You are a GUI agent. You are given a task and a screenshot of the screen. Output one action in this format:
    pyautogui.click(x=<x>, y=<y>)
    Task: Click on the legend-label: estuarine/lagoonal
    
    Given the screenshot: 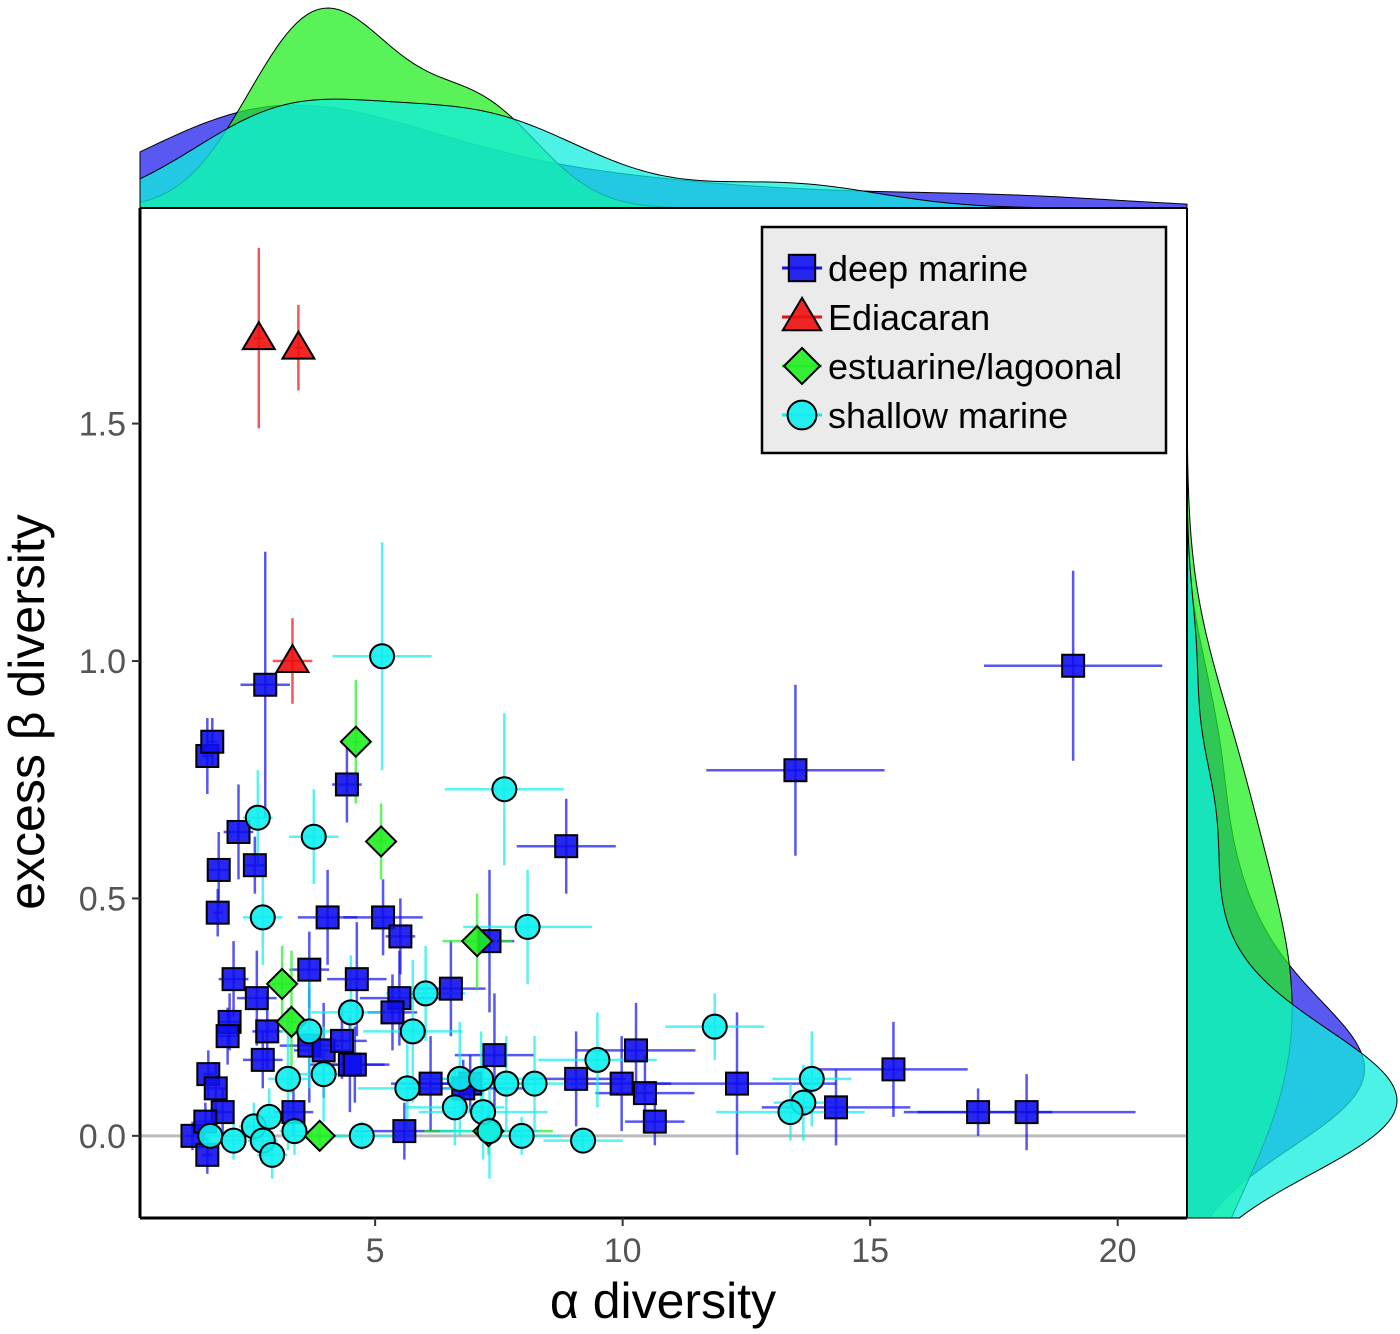 What is the action you would take?
    pyautogui.click(x=975, y=366)
    